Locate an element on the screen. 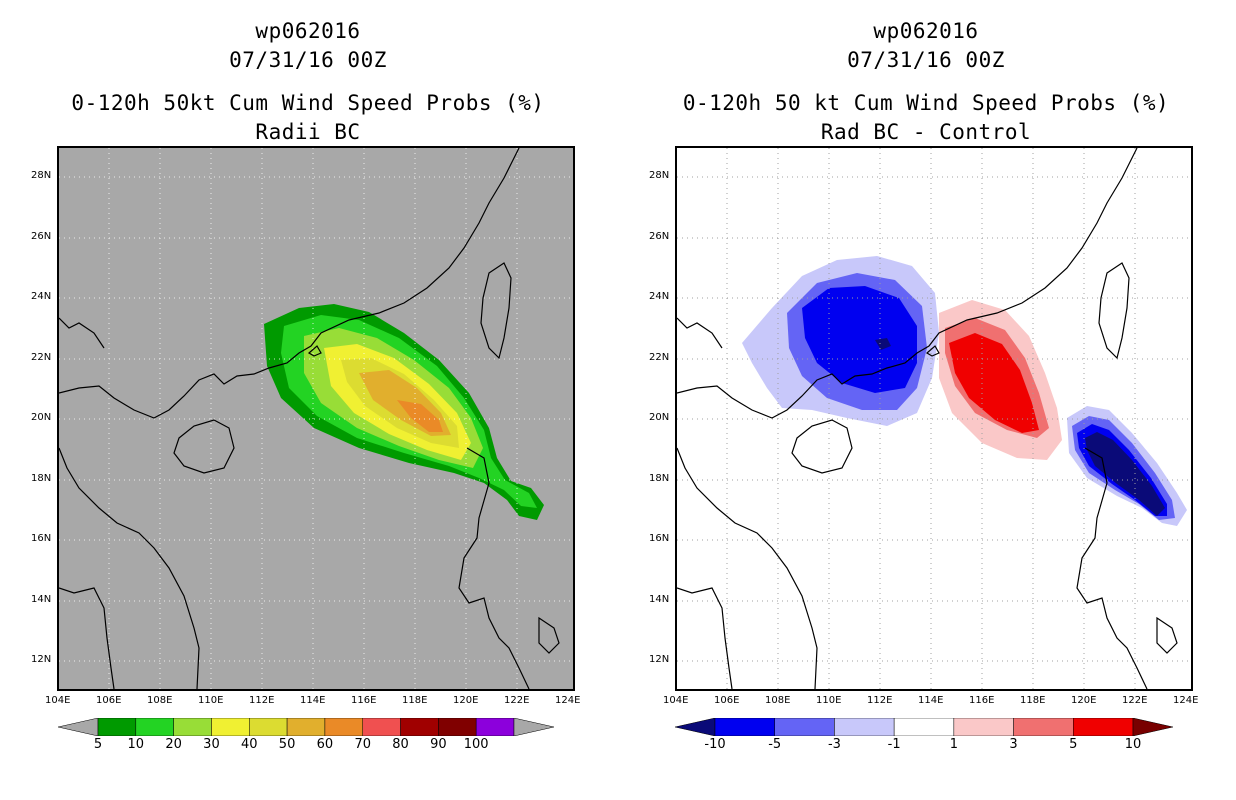  colorbar-tick-label: 70 is located at coordinates (362, 744).